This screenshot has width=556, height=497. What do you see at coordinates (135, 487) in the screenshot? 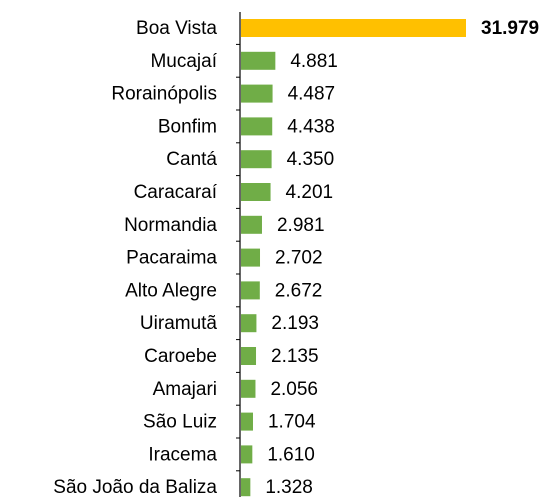
I see `category-label: São João da Baliza` at bounding box center [135, 487].